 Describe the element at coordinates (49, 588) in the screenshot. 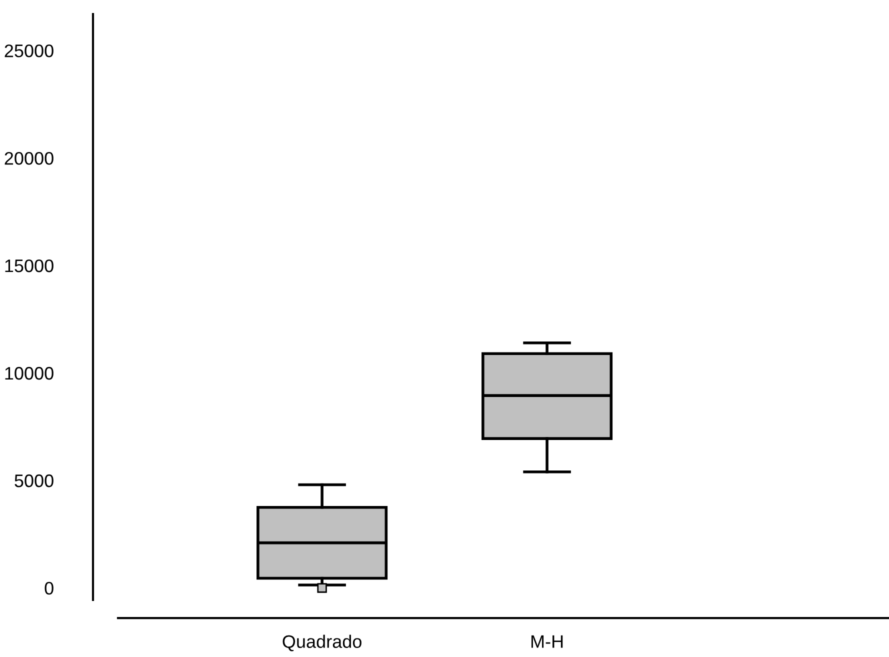

I see `y-tick-label: 0` at that location.